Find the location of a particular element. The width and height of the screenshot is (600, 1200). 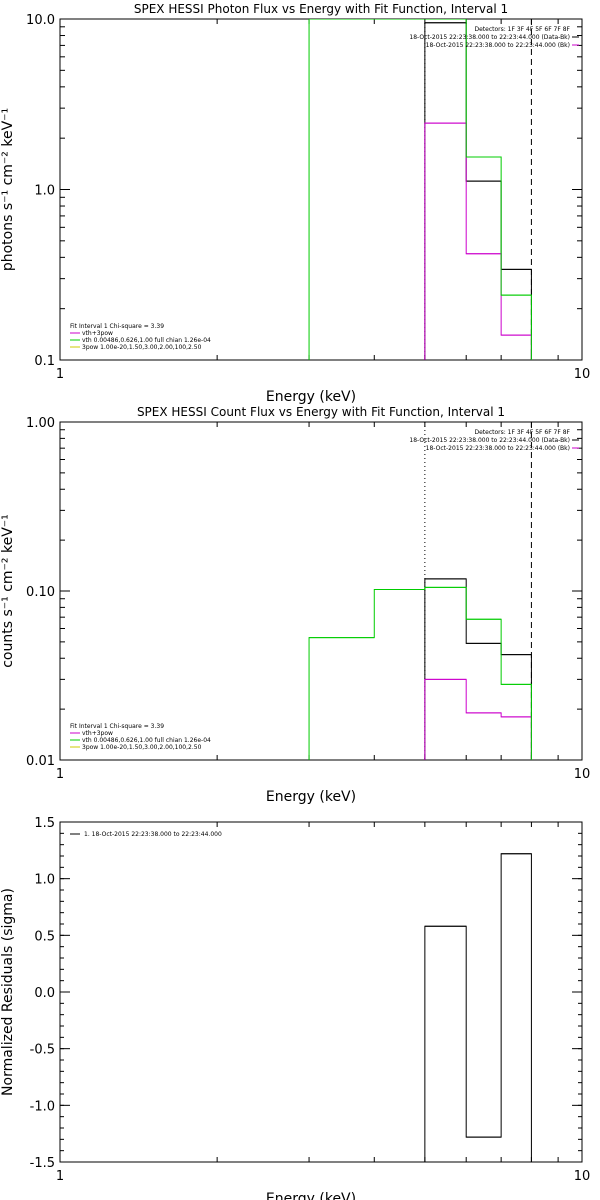

y-tick-label: -1.0 is located at coordinates (42, 1106).